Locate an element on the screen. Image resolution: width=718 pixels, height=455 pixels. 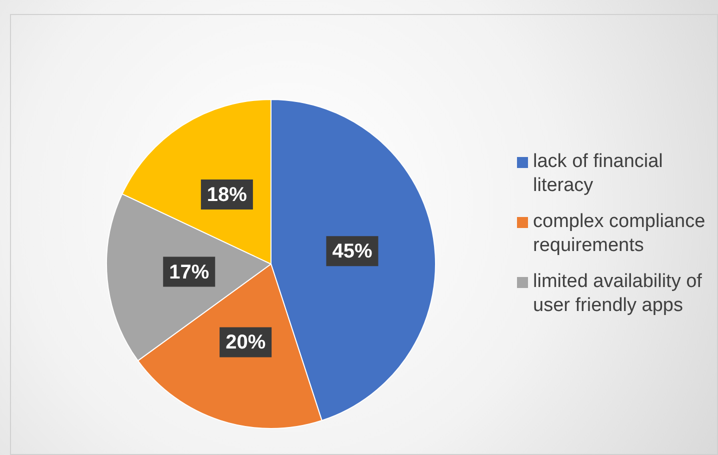
data-label: 18% is located at coordinates (227, 195).